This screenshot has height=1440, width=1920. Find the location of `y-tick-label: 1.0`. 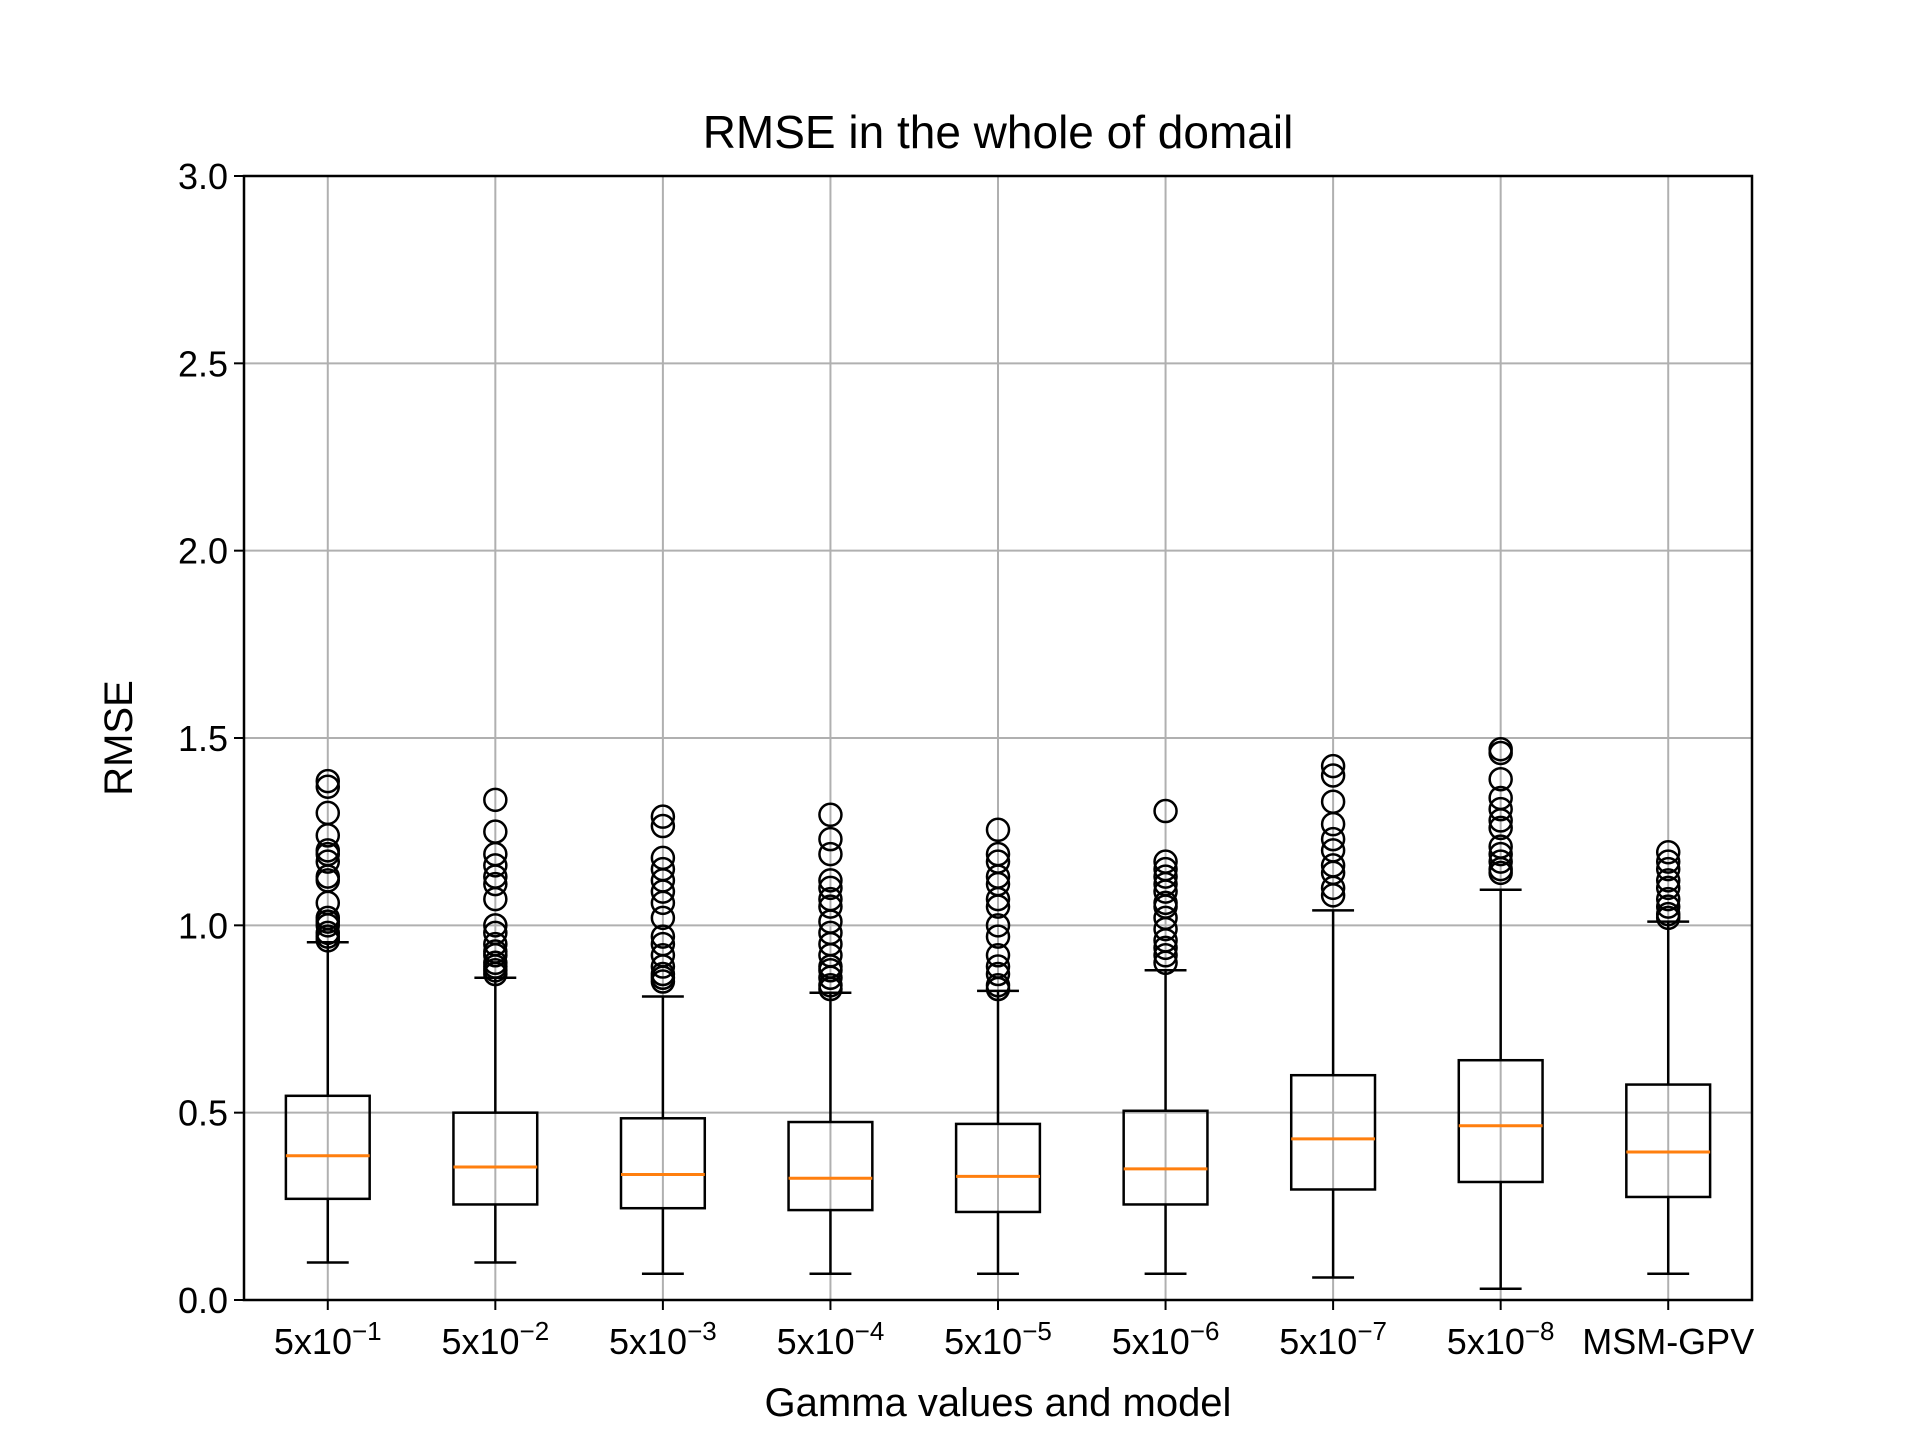

y-tick-label: 1.0 is located at coordinates (203, 925).